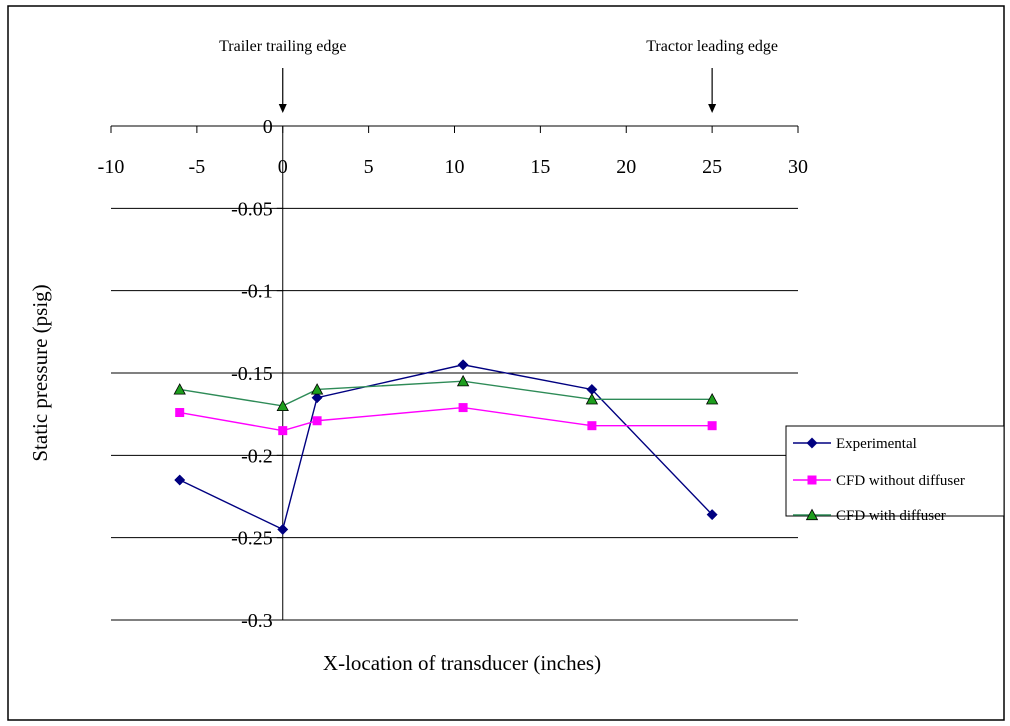  Describe the element at coordinates (257, 292) in the screenshot. I see `y-tick-label: -0.1` at that location.